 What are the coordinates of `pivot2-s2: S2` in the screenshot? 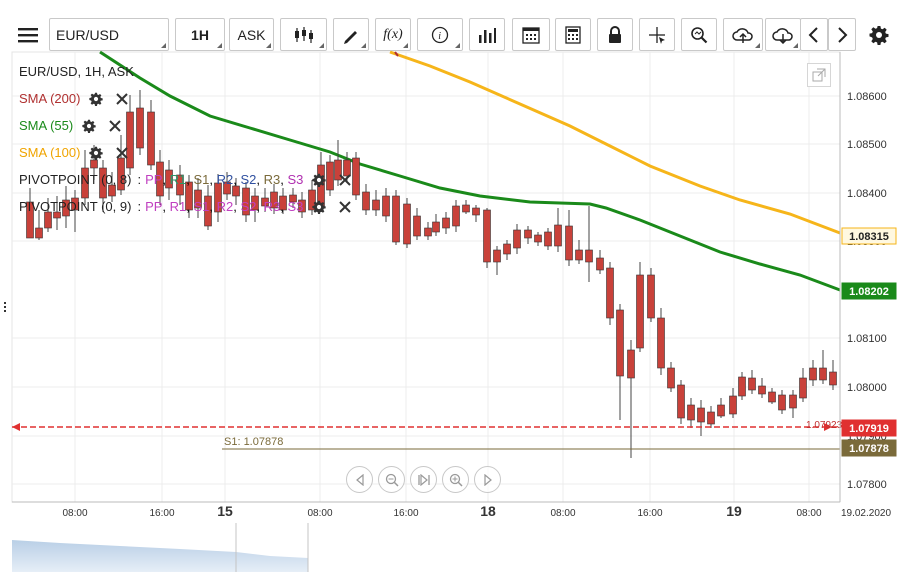 It's located at (248, 206).